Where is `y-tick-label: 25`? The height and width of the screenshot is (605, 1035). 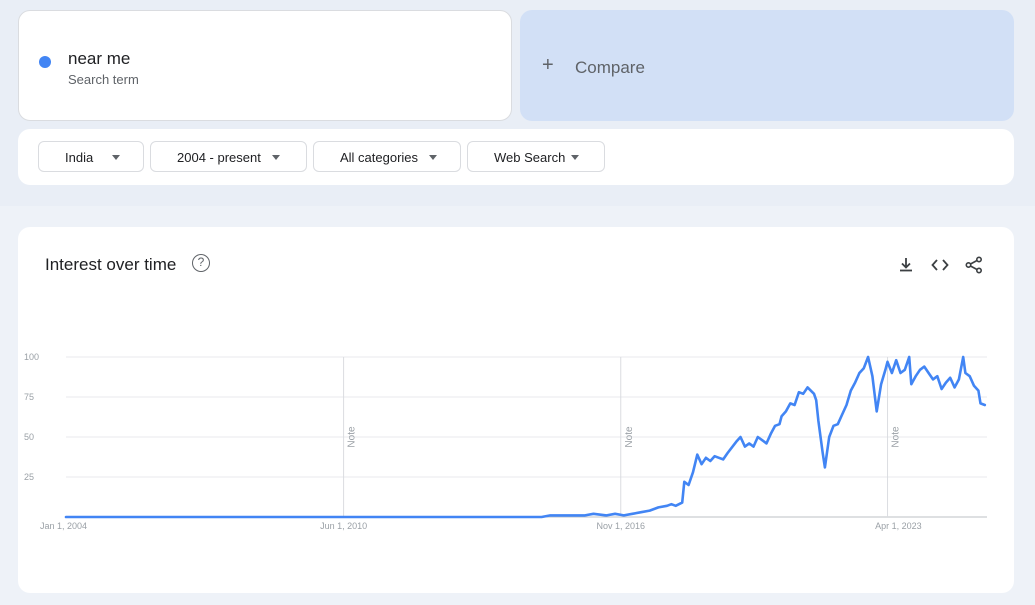 y-tick-label: 25 is located at coordinates (29, 477).